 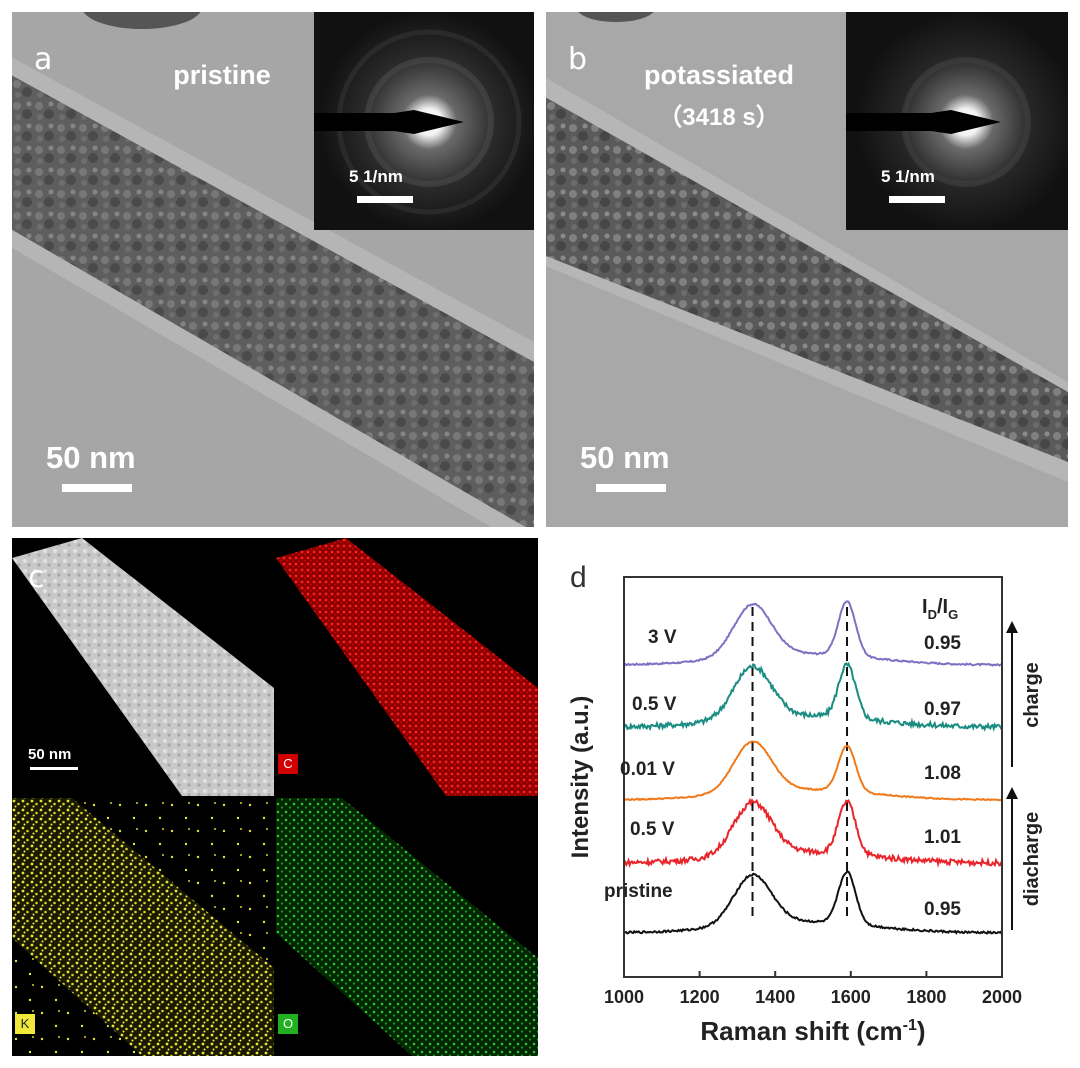 I want to click on panel-letter-c: c, so click(x=36, y=577).